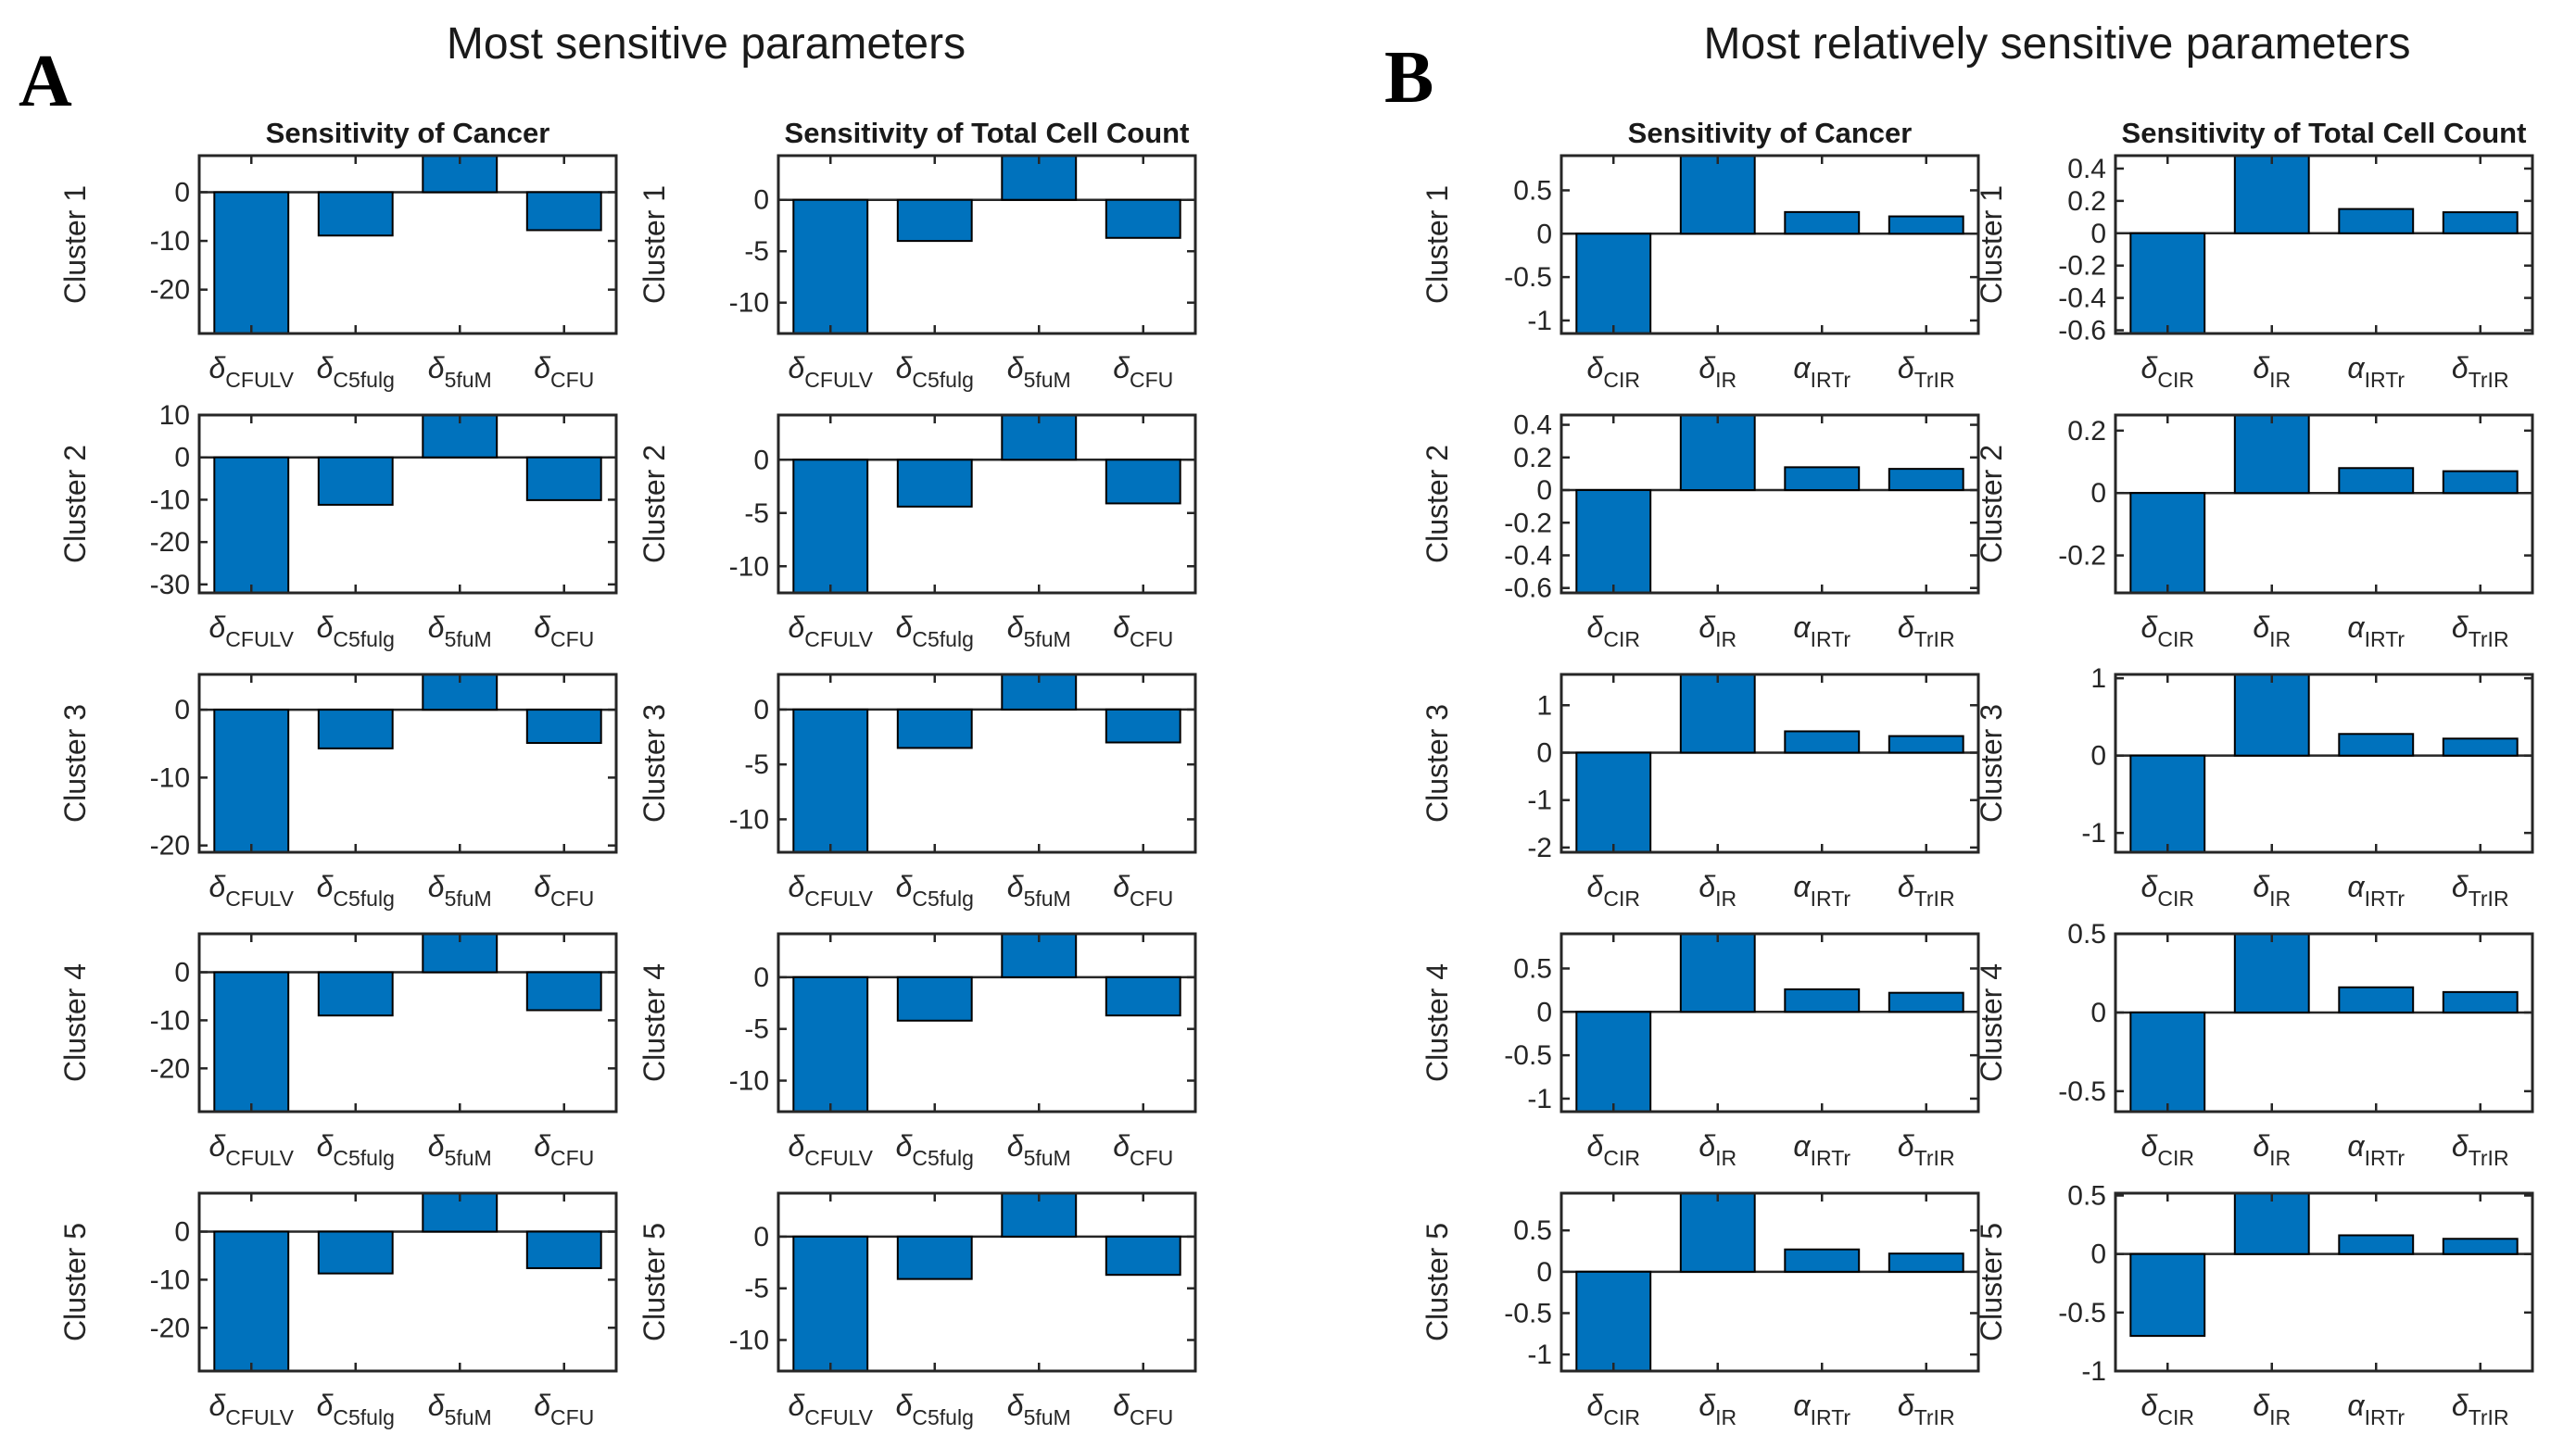  What do you see at coordinates (2480, 371) in the screenshot?
I see `x-tick-label: δTrIR` at bounding box center [2480, 371].